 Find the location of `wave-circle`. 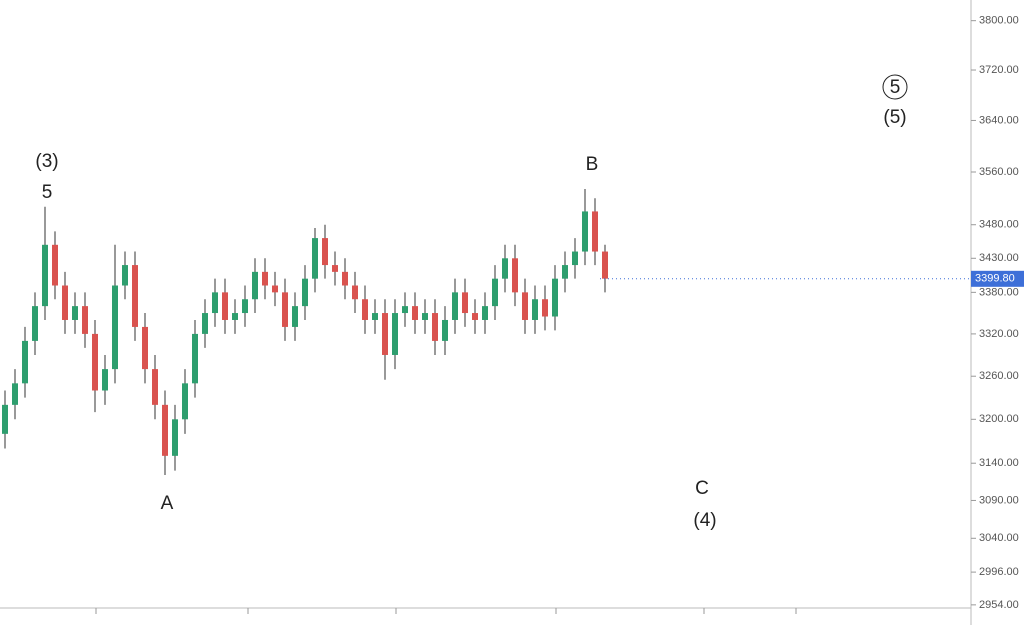

wave-circle is located at coordinates (895, 87).